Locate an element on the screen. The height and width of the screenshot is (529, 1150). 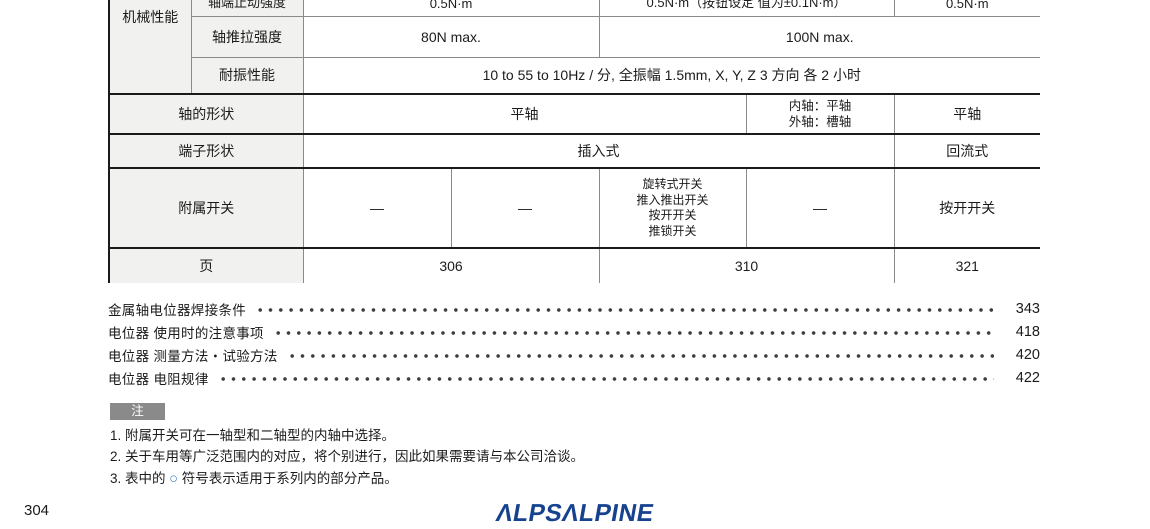
row-label-attached-switch: 附属开关 is located at coordinates (206, 208).